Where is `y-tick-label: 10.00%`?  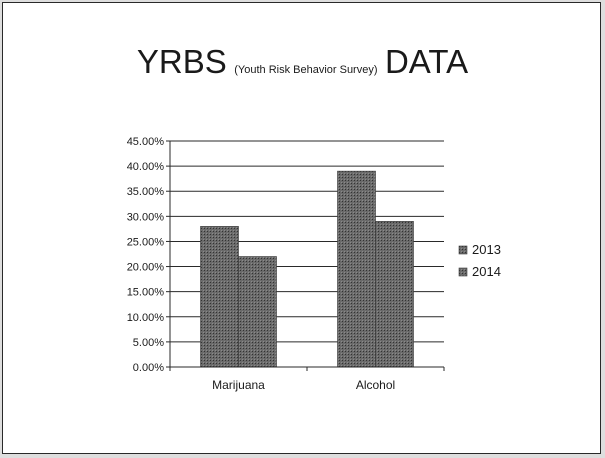 y-tick-label: 10.00% is located at coordinates (146, 318).